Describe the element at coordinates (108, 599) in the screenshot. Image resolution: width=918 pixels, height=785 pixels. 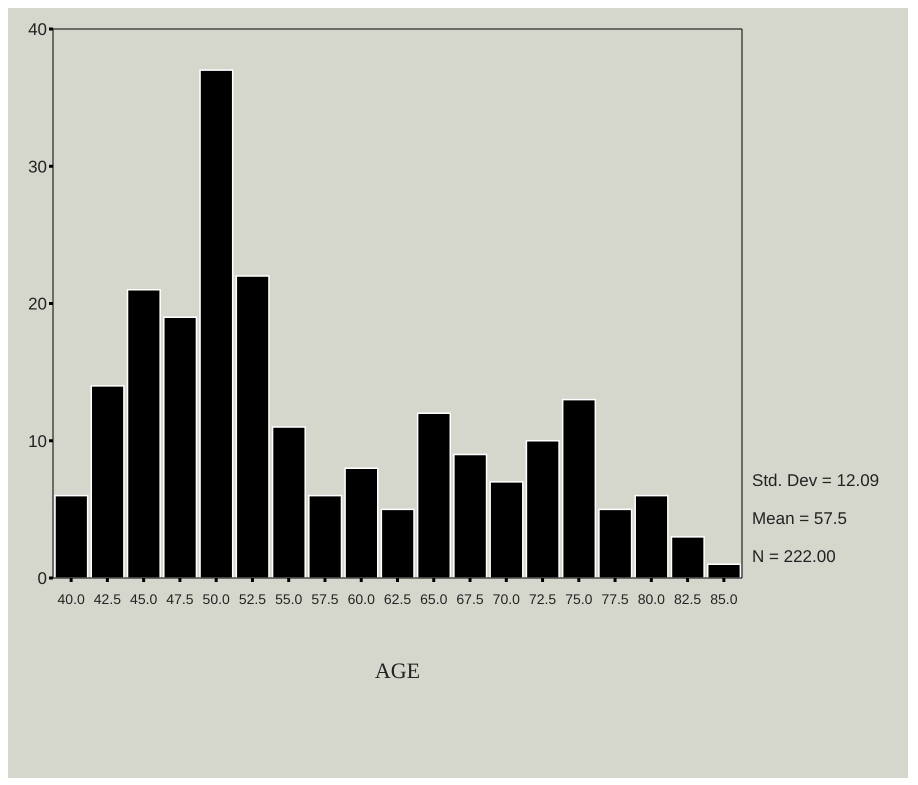
I see `x-tick-label: 42.5` at that location.